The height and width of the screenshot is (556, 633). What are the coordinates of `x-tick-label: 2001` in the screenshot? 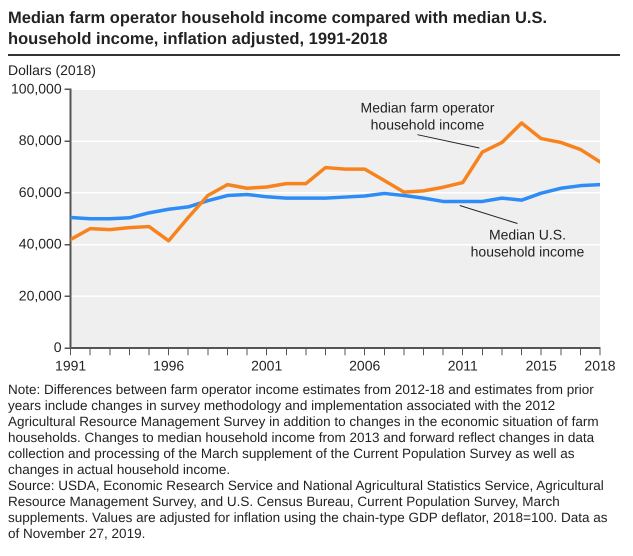 It's located at (266, 365).